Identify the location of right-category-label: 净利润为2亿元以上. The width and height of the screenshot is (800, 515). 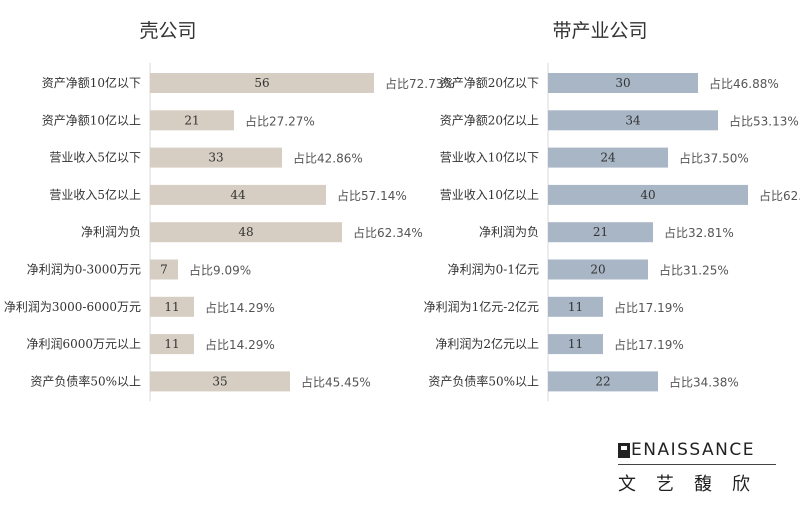
(487, 343).